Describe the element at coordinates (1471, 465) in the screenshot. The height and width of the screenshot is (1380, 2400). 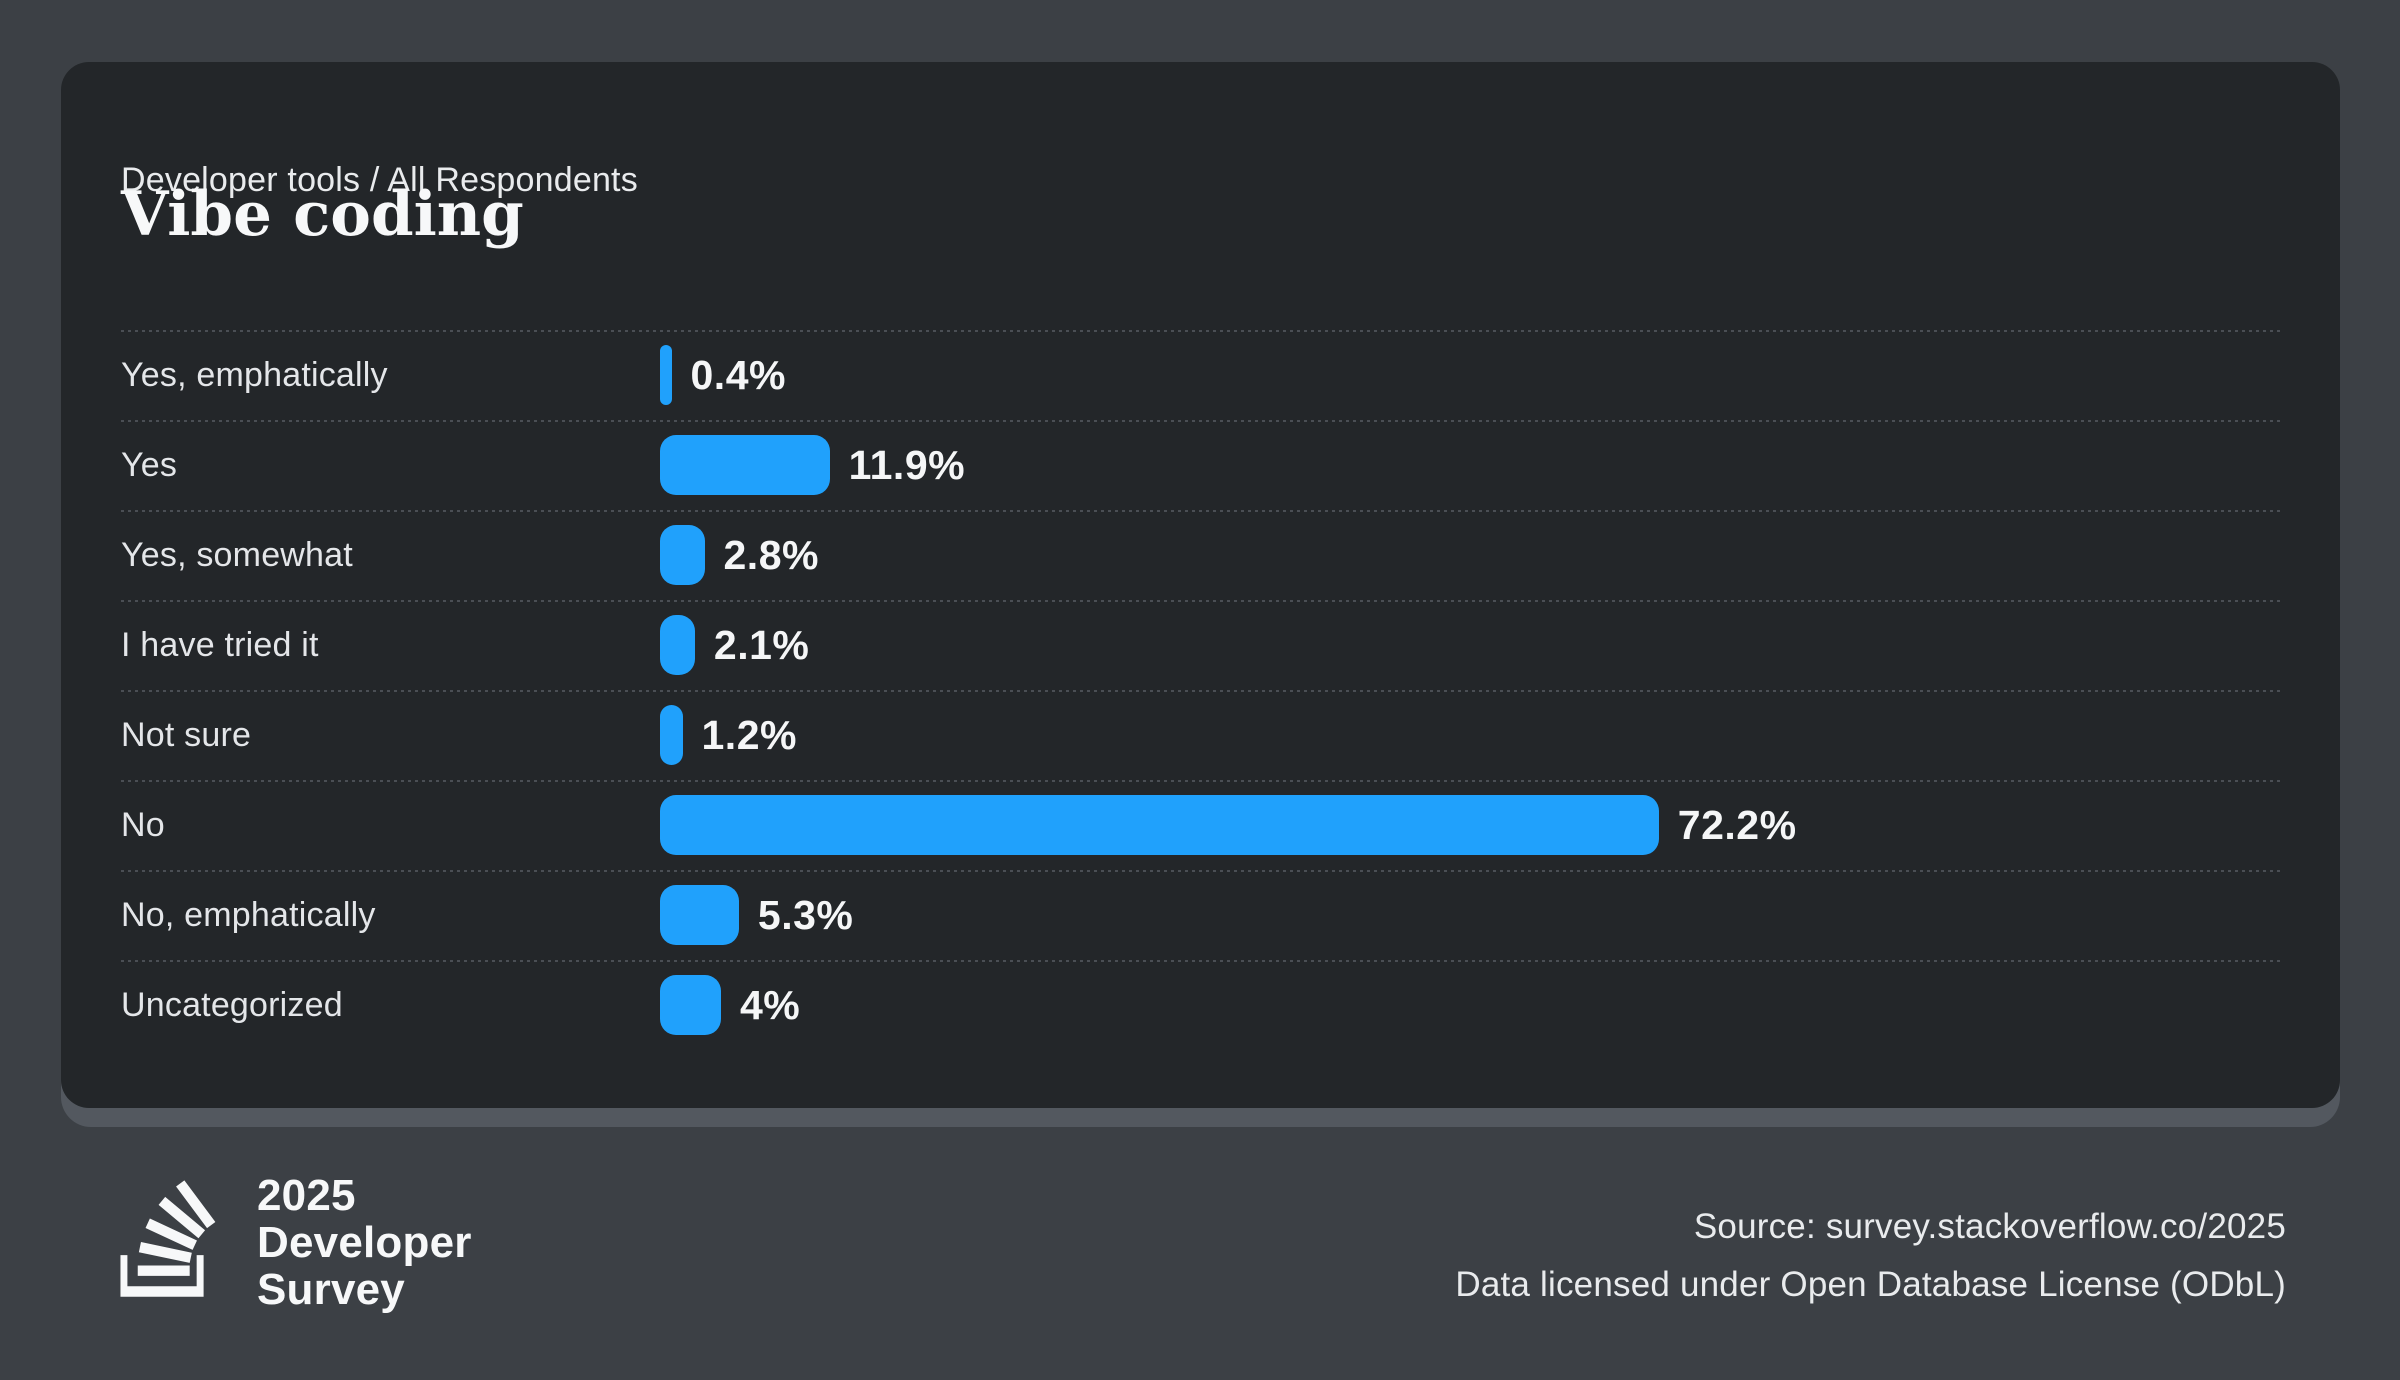
I see `bar-track: 11.9%` at that location.